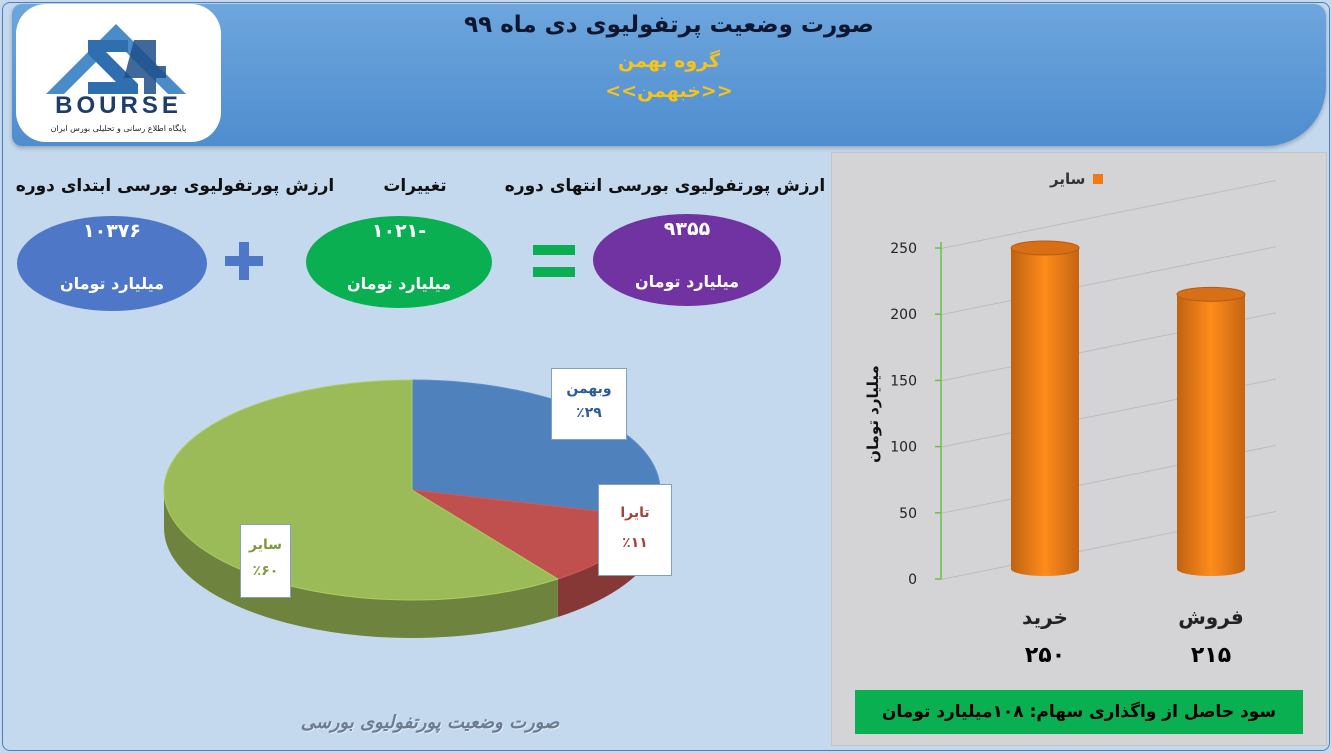  Describe the element at coordinates (112, 263) in the screenshot. I see `start-value-ellipse: ۱۰۳۷۶ میلیارد تومان` at that location.